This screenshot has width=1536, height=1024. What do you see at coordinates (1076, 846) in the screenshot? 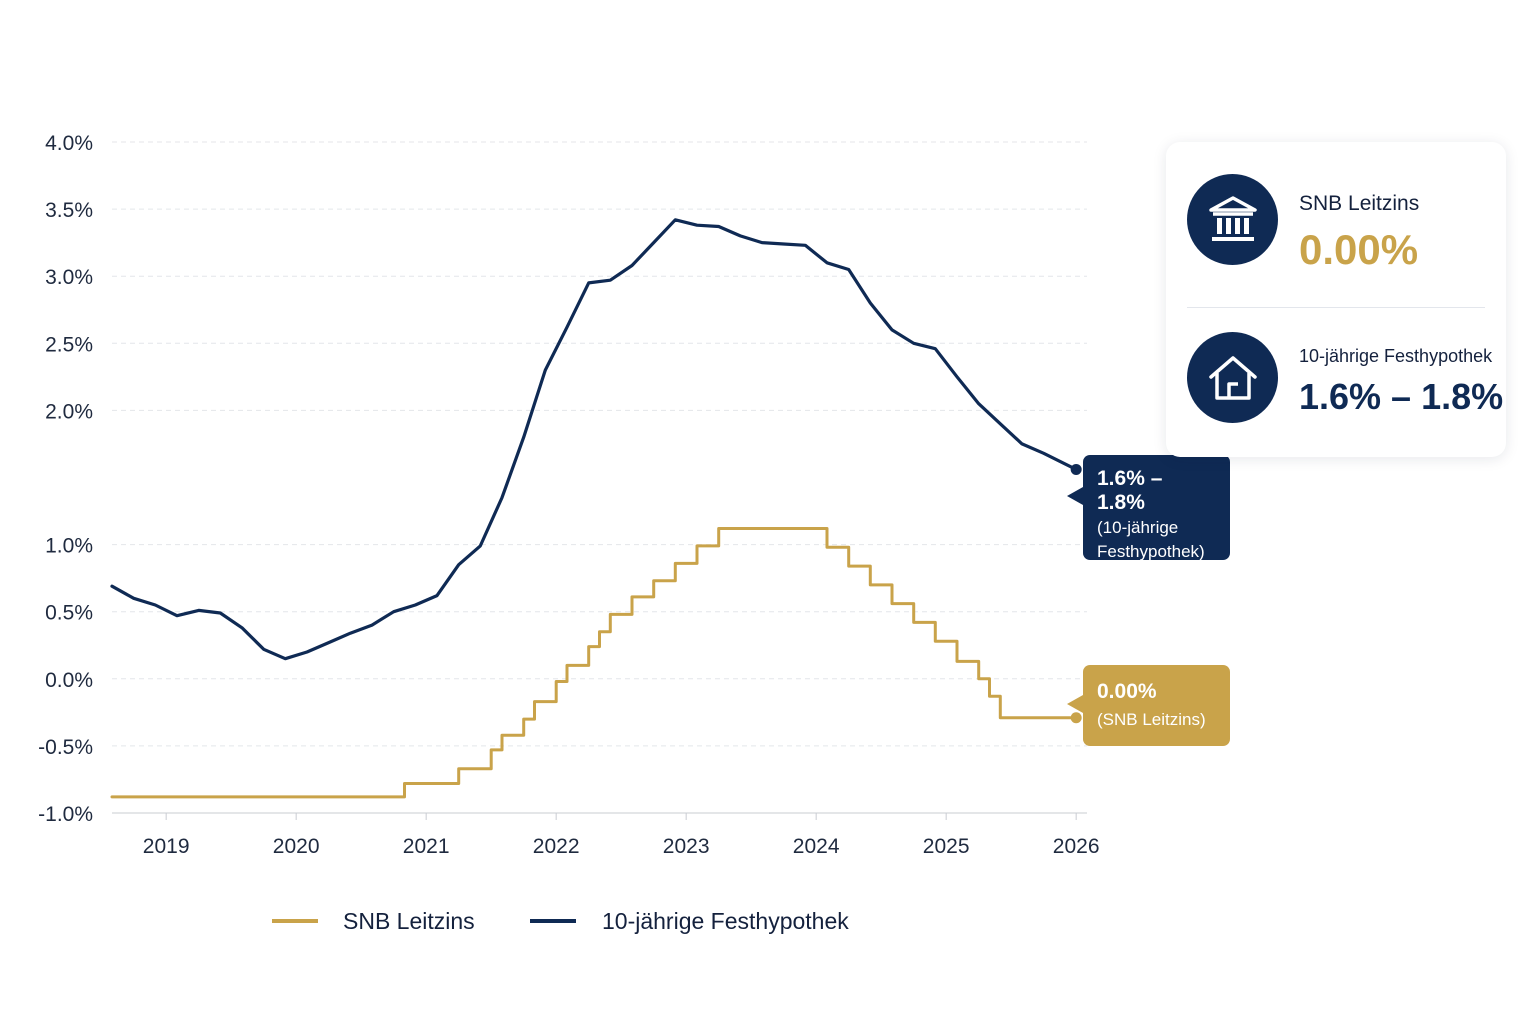
I see `x-tick-label: 2026` at bounding box center [1076, 846].